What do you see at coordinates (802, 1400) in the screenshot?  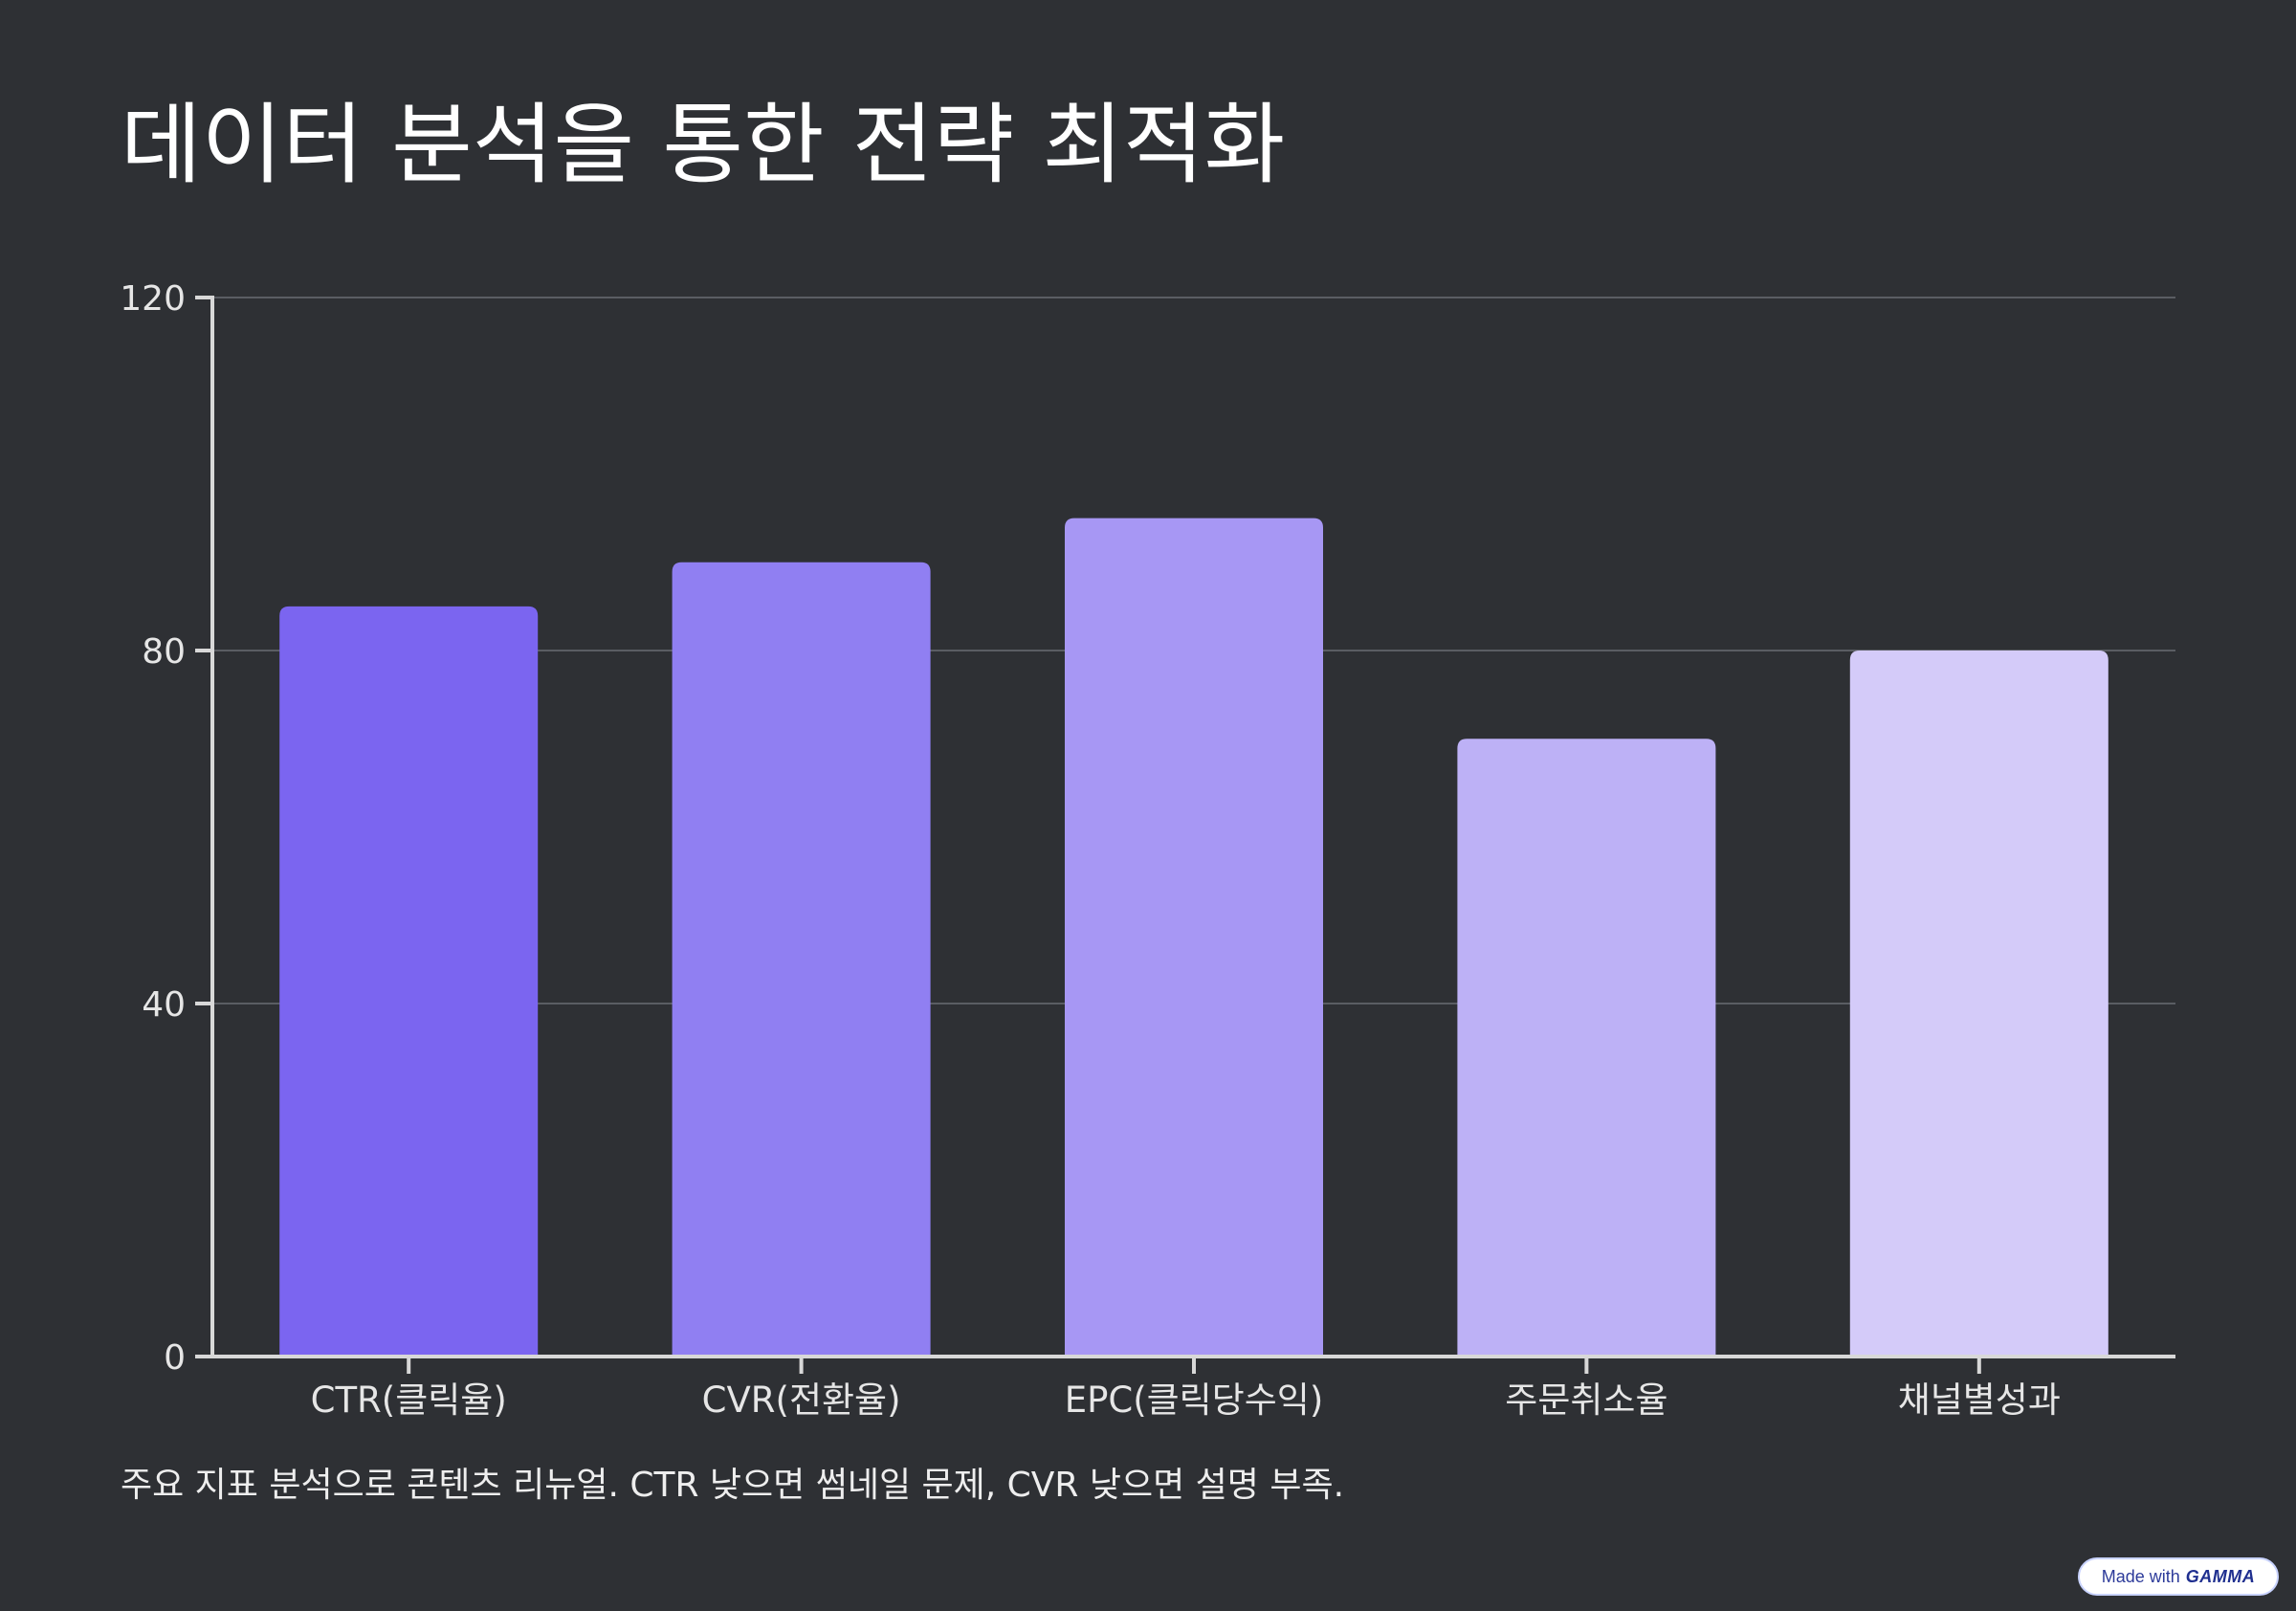 I see `x-tick-label: CVR(전환율)` at bounding box center [802, 1400].